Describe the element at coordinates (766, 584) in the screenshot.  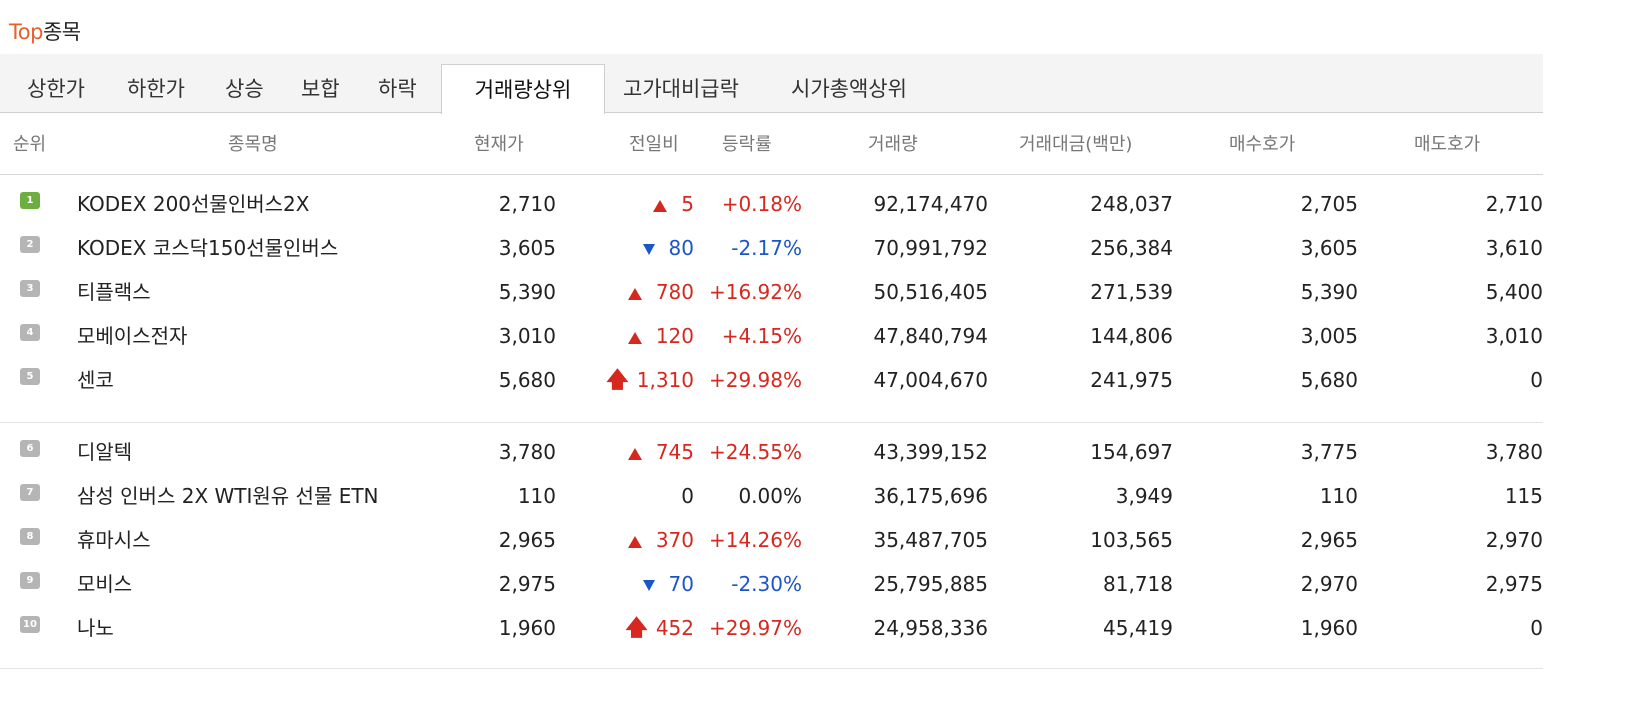
I see `change-rate: -2.30%` at that location.